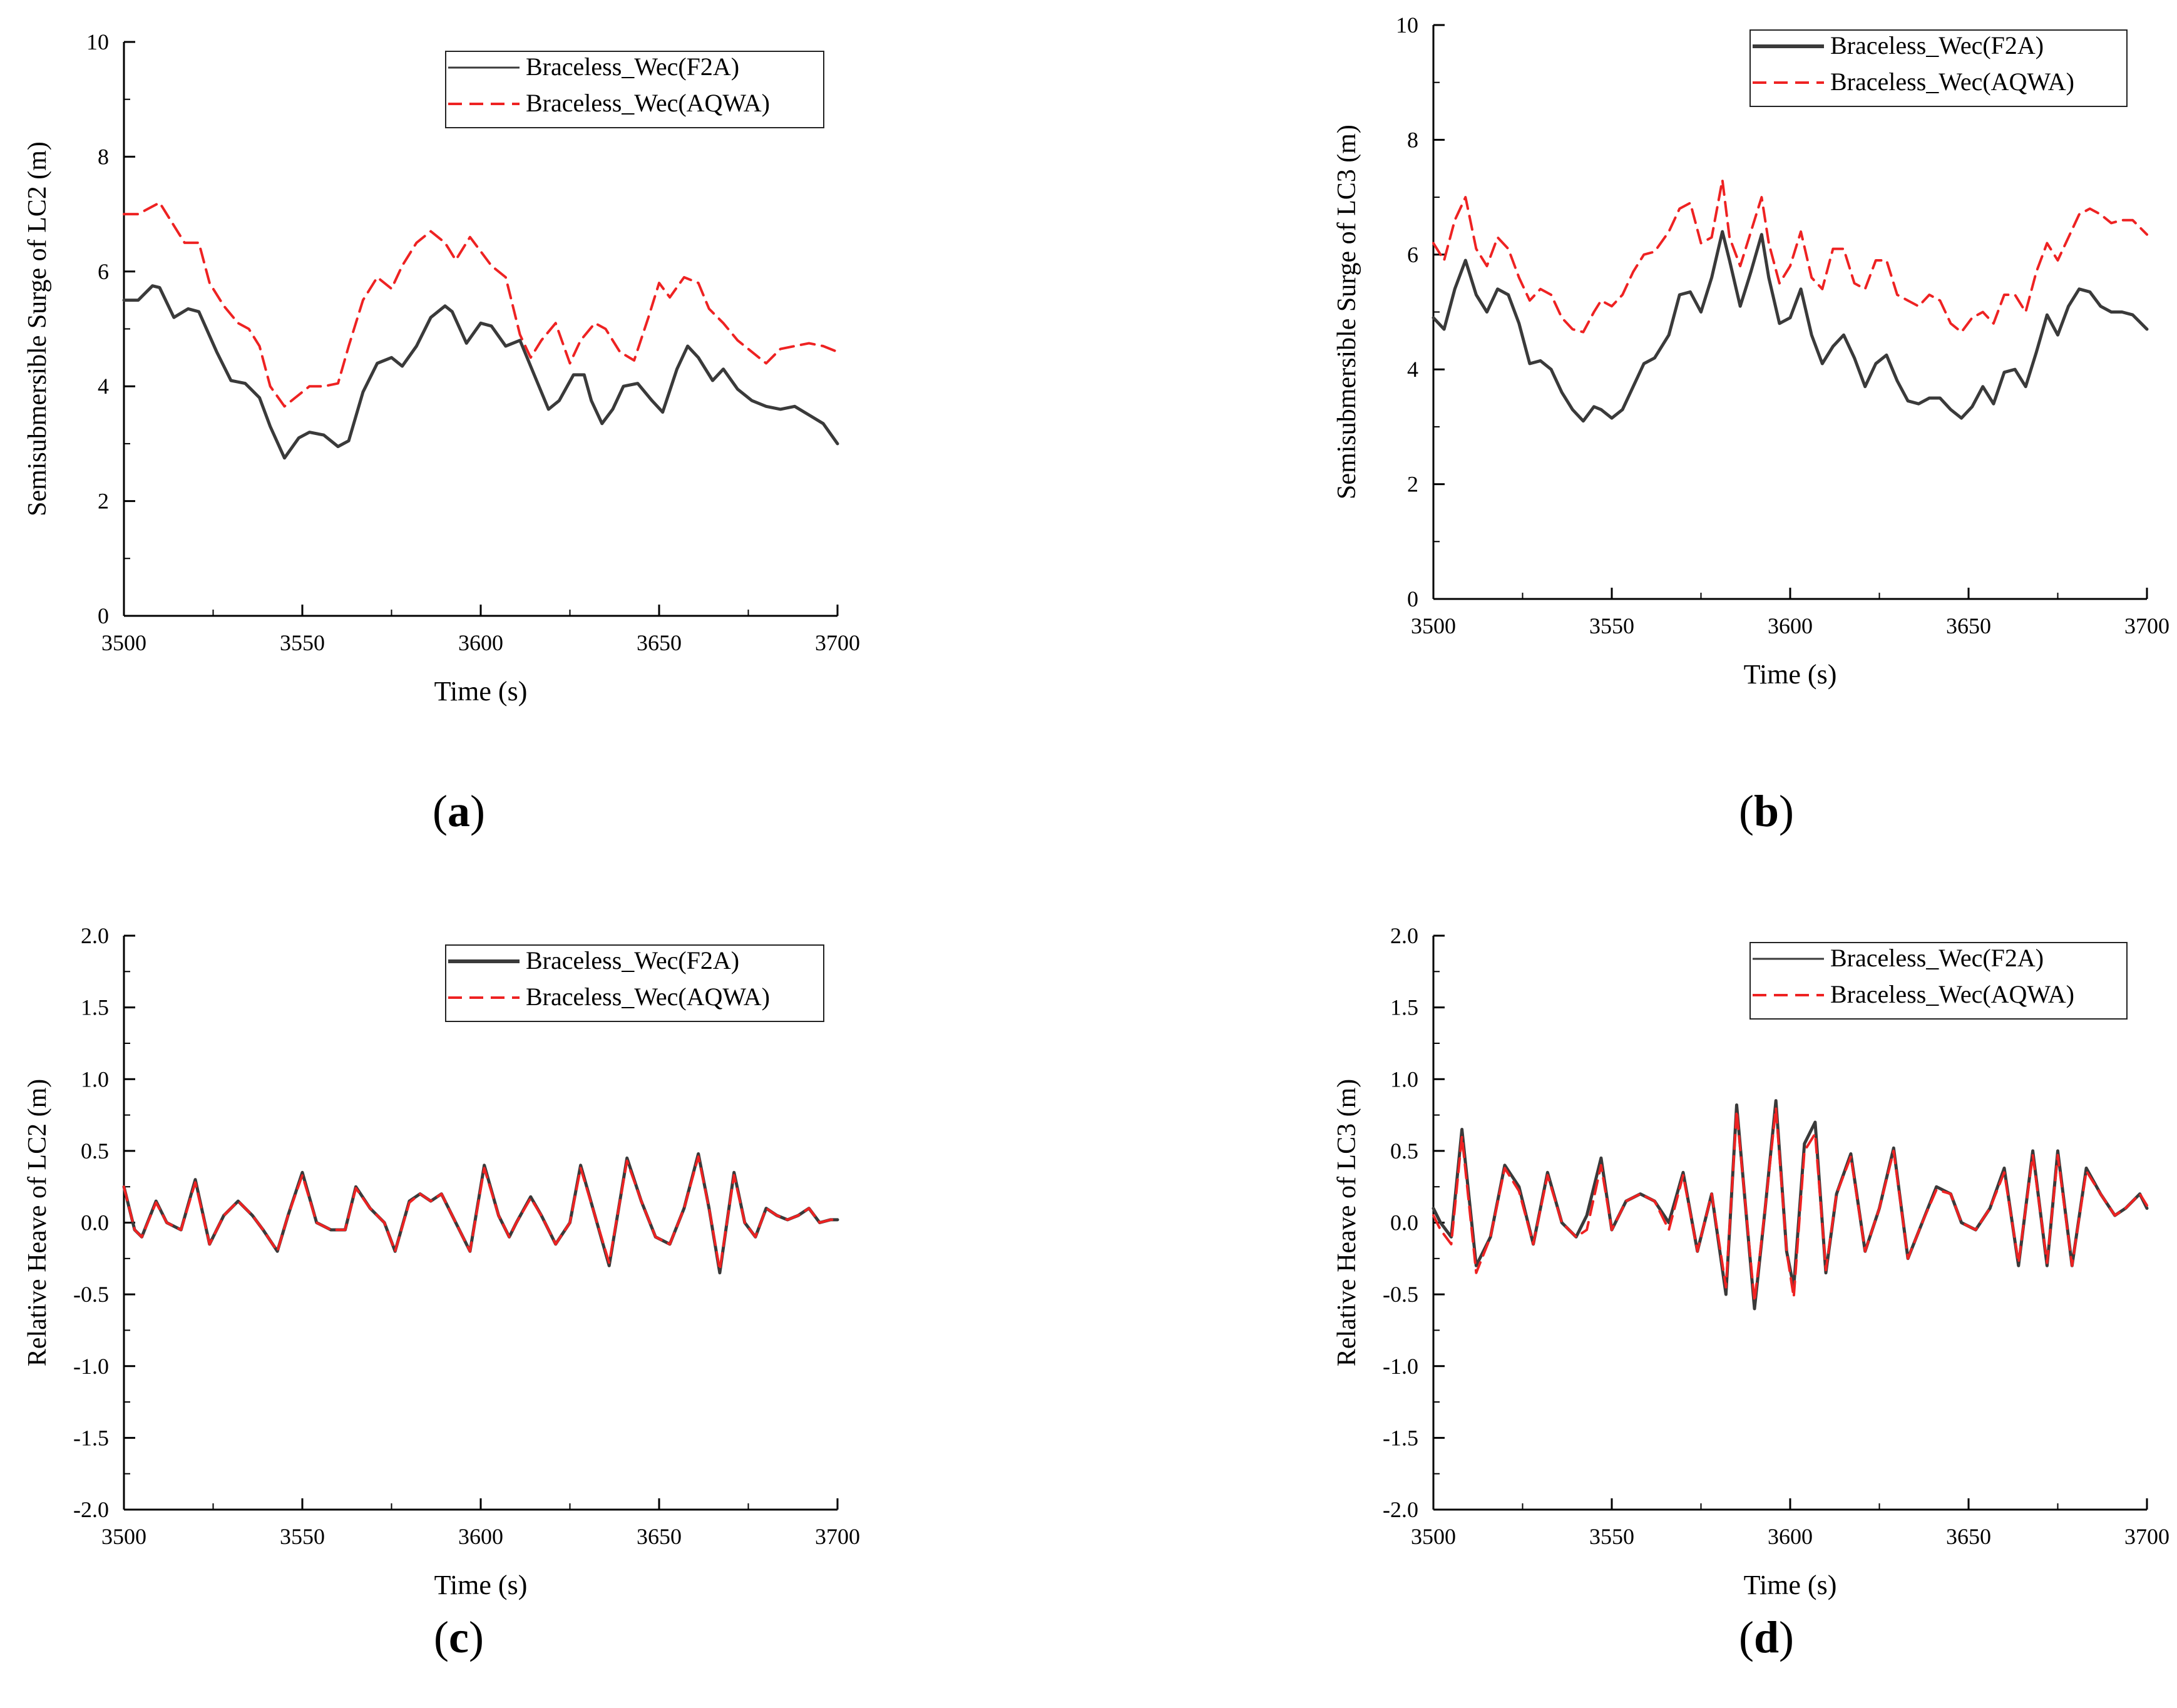  I want to click on caption-c: (c), so click(459, 1637).